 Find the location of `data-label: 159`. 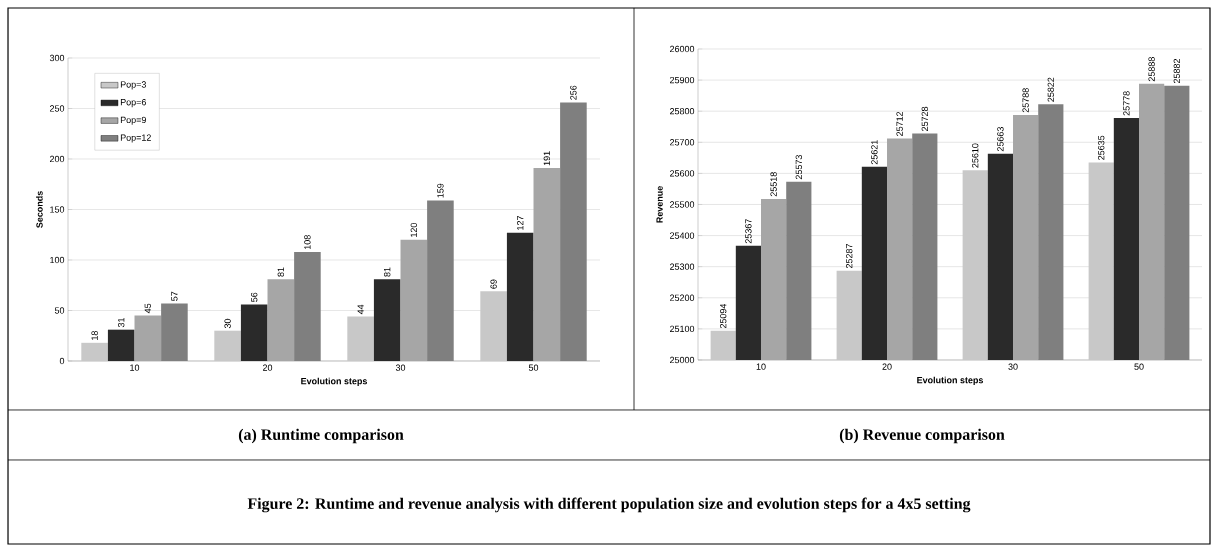

data-label: 159 is located at coordinates (440, 190).